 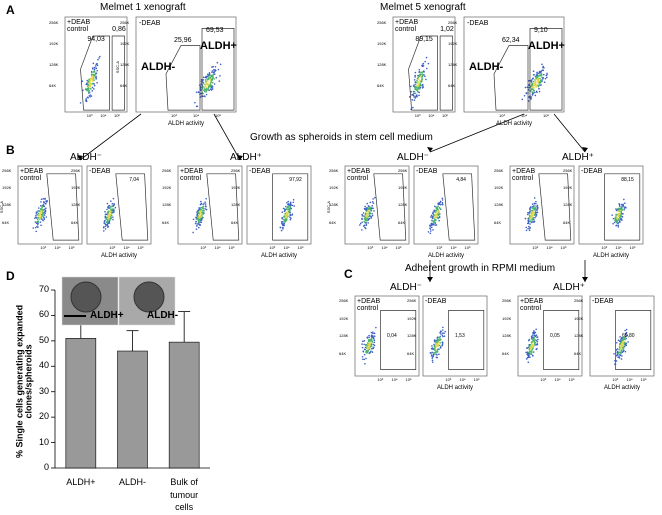 What do you see at coordinates (215, 30) in the screenshot?
I see `gate-value: 69,53` at bounding box center [215, 30].